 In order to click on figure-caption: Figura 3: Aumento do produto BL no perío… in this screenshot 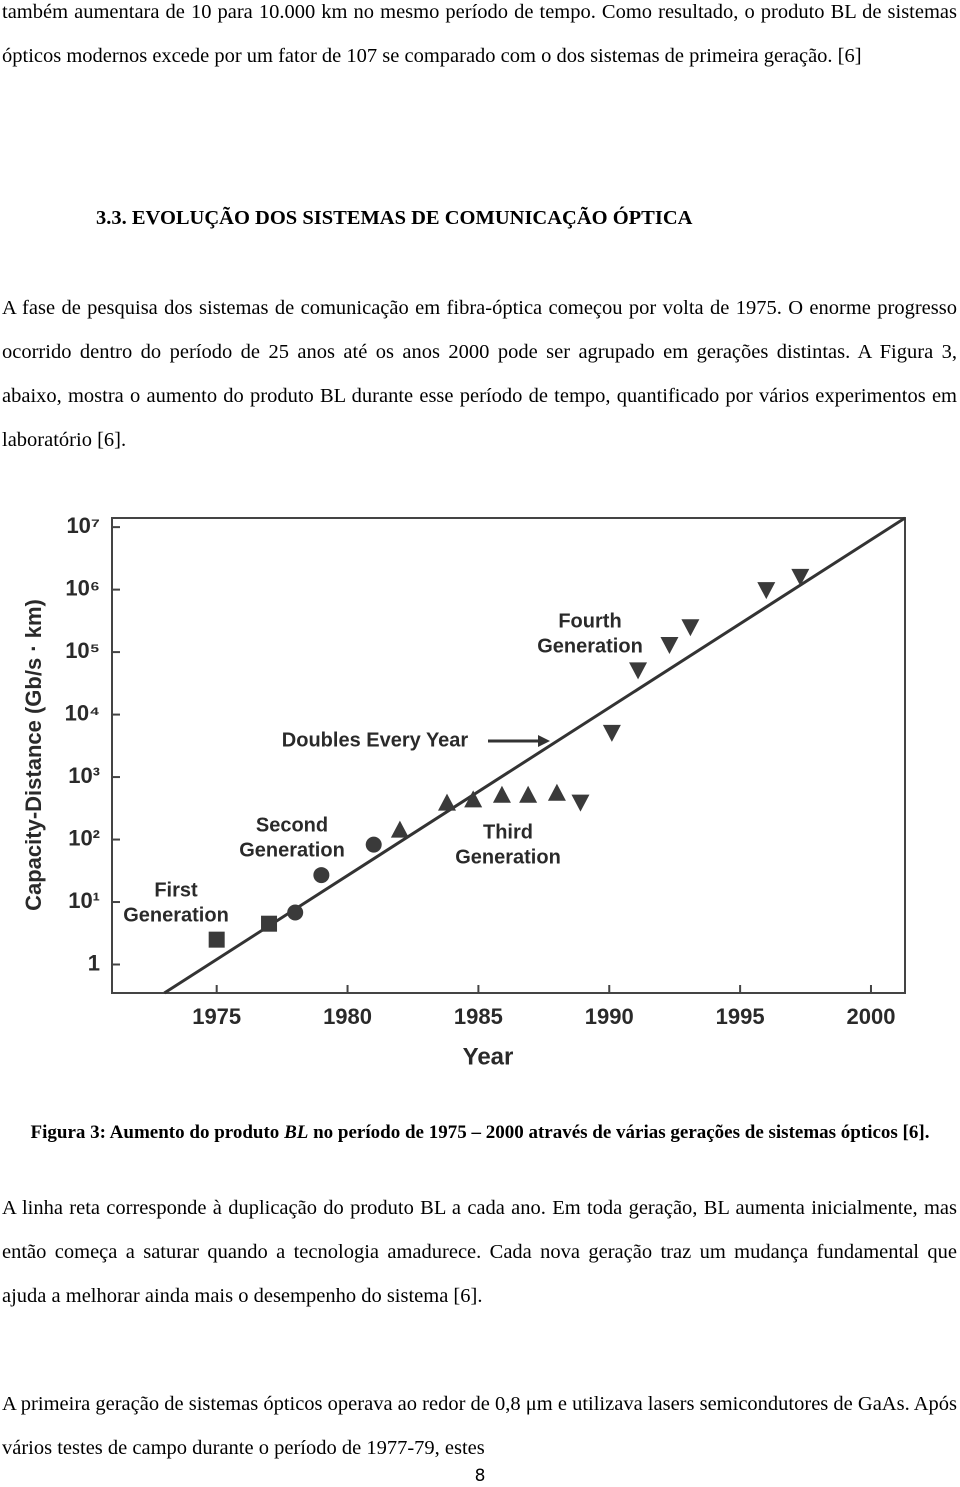, I will do `click(480, 1132)`.